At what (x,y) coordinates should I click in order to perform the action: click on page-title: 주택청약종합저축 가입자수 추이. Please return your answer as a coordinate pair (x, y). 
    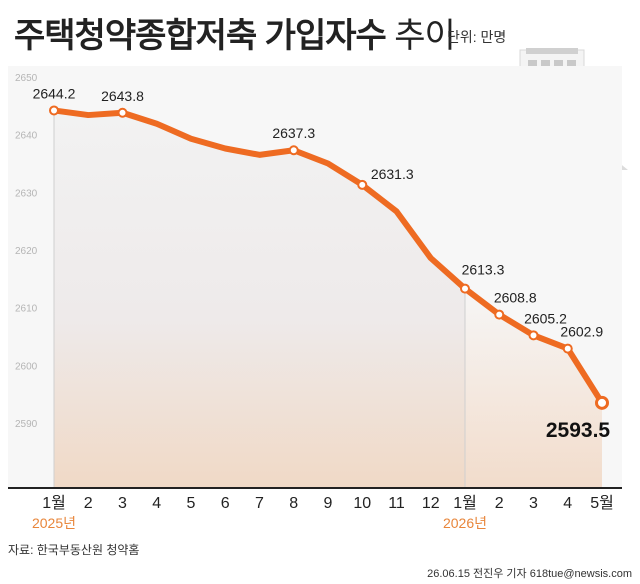
    Looking at the image, I should click on (235, 32).